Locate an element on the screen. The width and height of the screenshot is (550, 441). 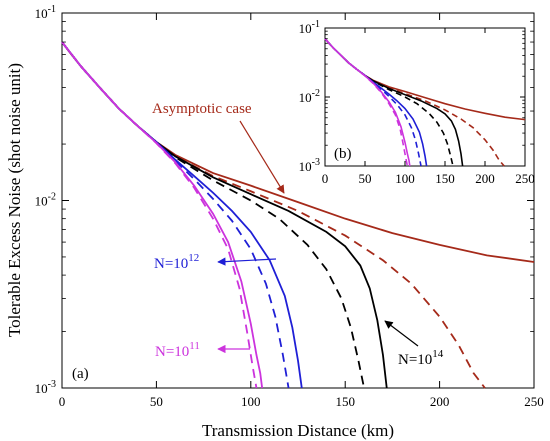
inset-y-tick-exp: -1 is located at coordinates (316, 24).